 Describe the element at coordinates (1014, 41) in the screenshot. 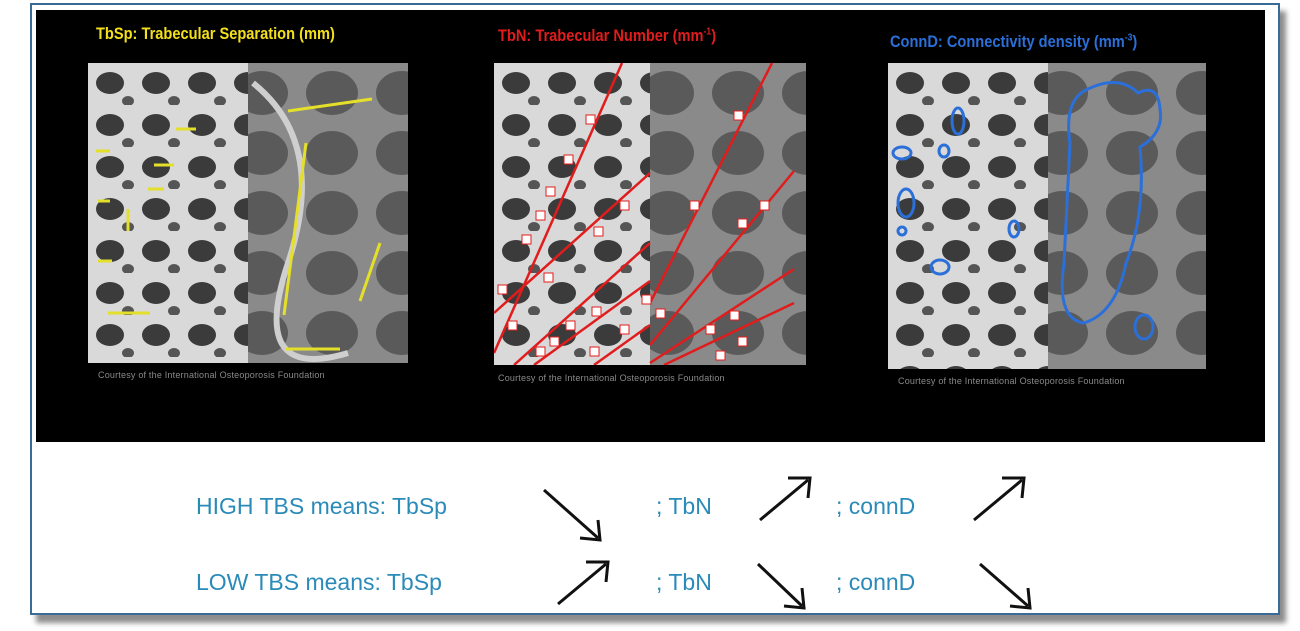

I see `connd-title: ConnD: Connectivity density (mm-3)` at that location.